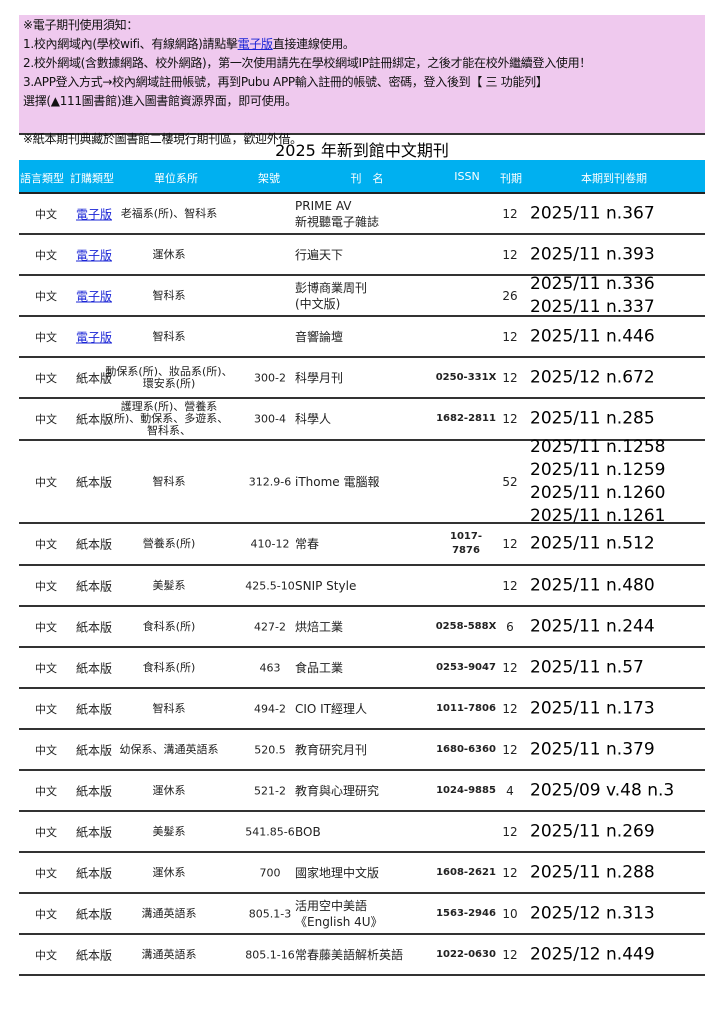 The image size is (724, 1024). Describe the element at coordinates (319, 336) in the screenshot. I see `cell-title: 音響論壇` at that location.